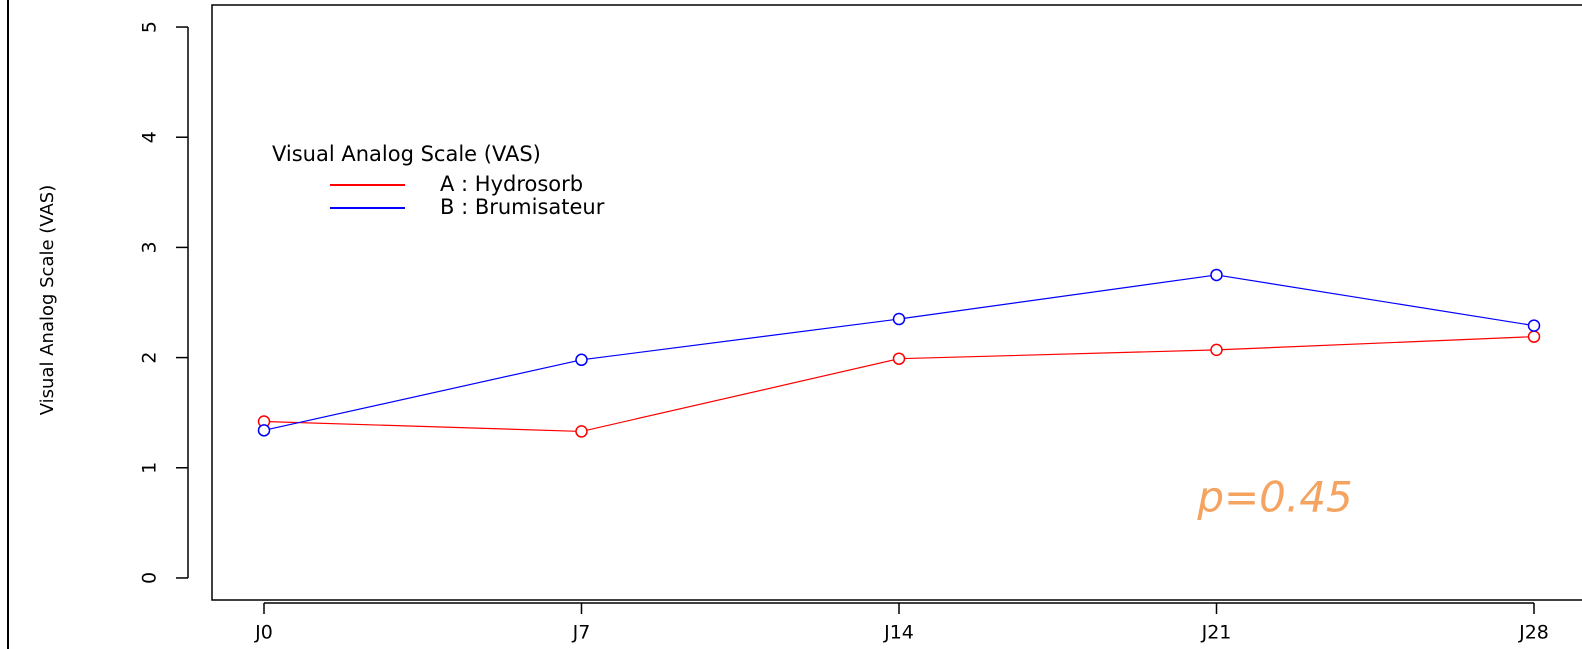 The height and width of the screenshot is (649, 1582). I want to click on y-tick-label: 2, so click(150, 358).